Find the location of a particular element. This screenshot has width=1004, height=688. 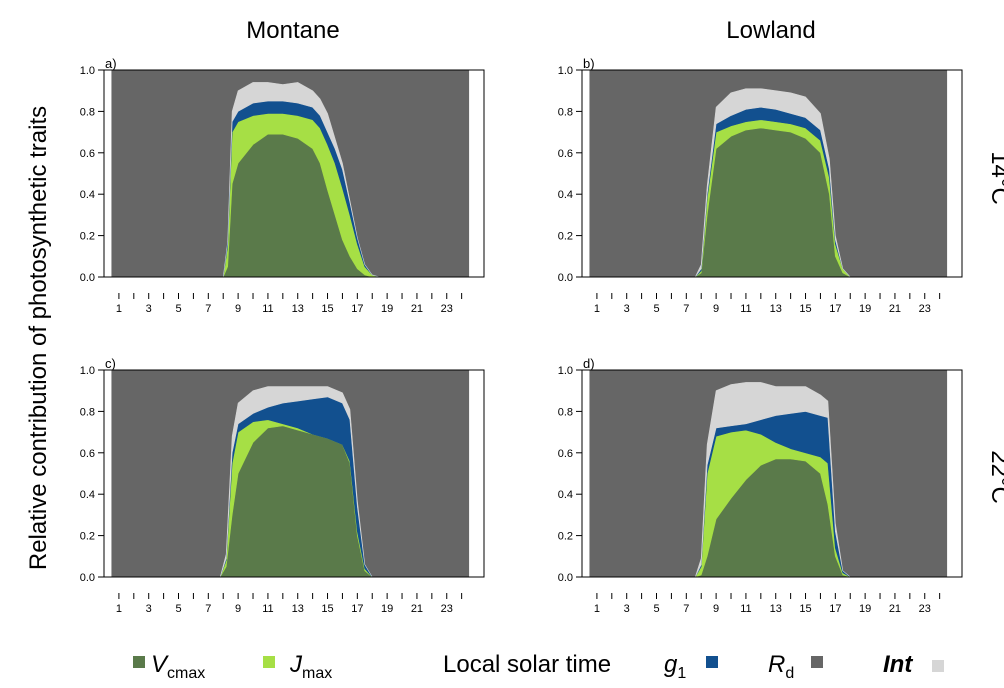

row-title-22c: 22°C is located at coordinates (995, 477).